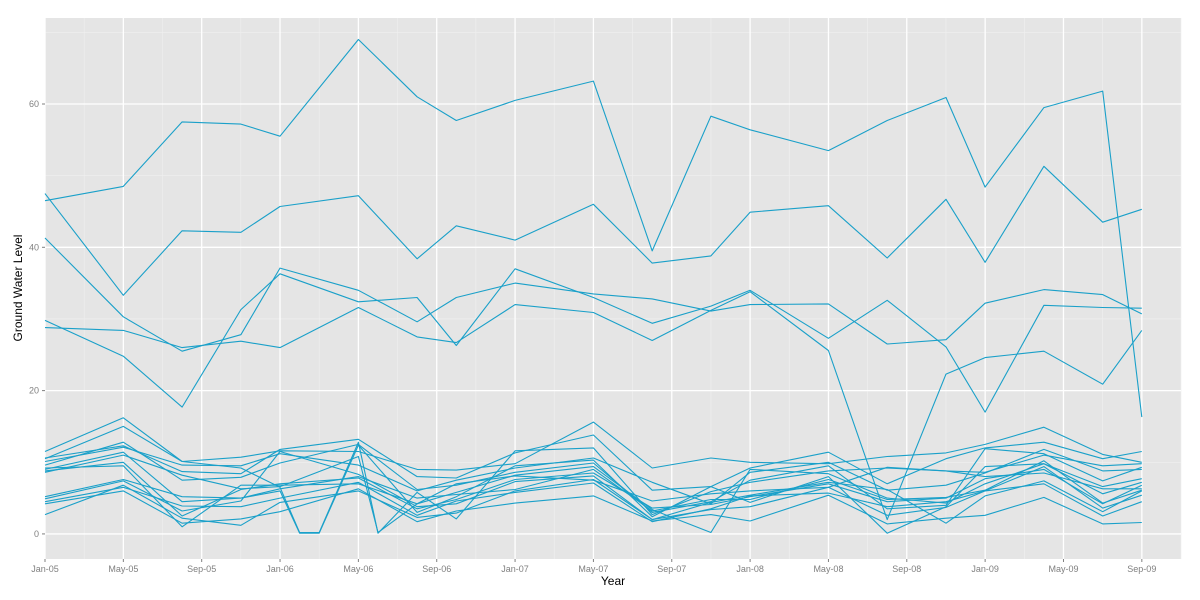 The width and height of the screenshot is (1200, 600). Describe the element at coordinates (436, 569) in the screenshot. I see `x-tick-label: Sep-06` at that location.